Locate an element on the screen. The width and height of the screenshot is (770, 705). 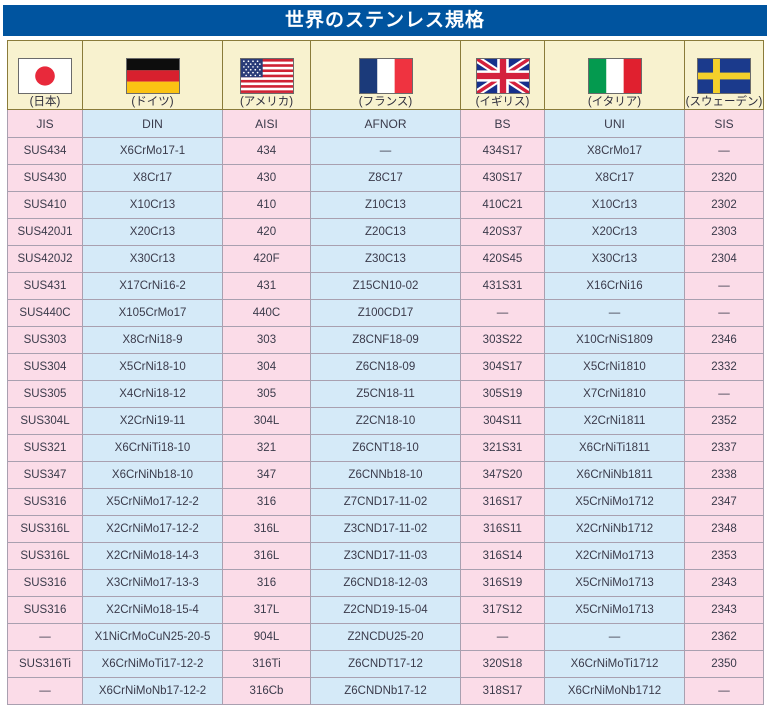
country-label: (ドイツ) is located at coordinates (152, 101).